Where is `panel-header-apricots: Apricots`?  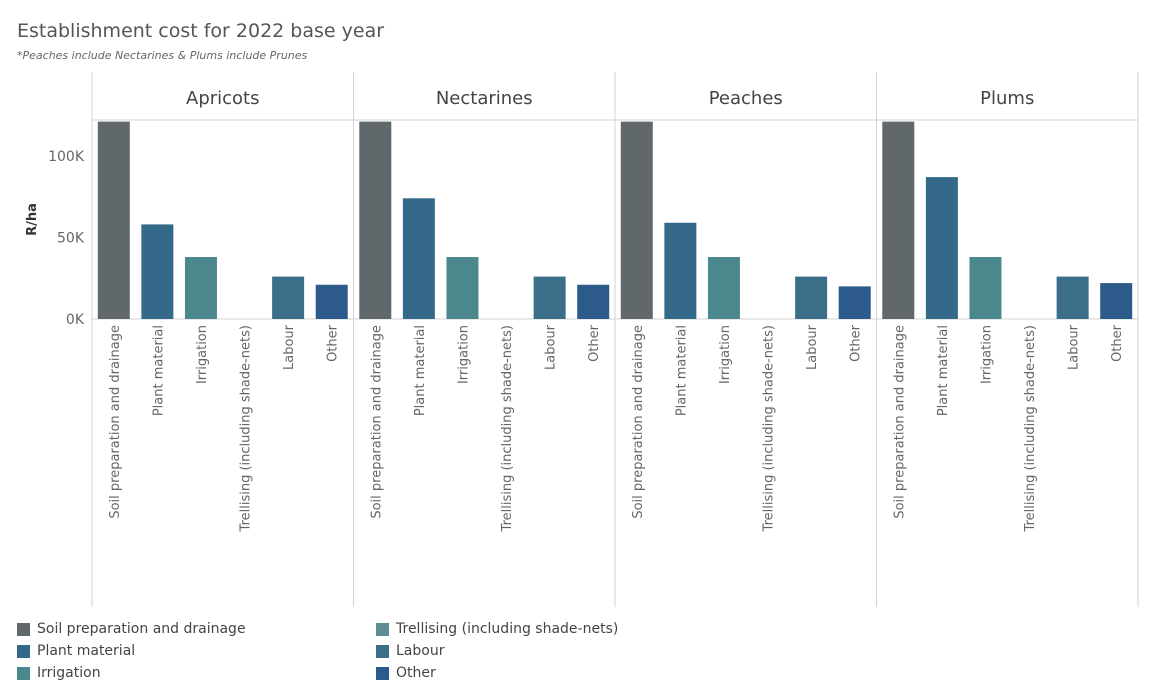
panel-header-apricots: Apricots is located at coordinates (223, 98).